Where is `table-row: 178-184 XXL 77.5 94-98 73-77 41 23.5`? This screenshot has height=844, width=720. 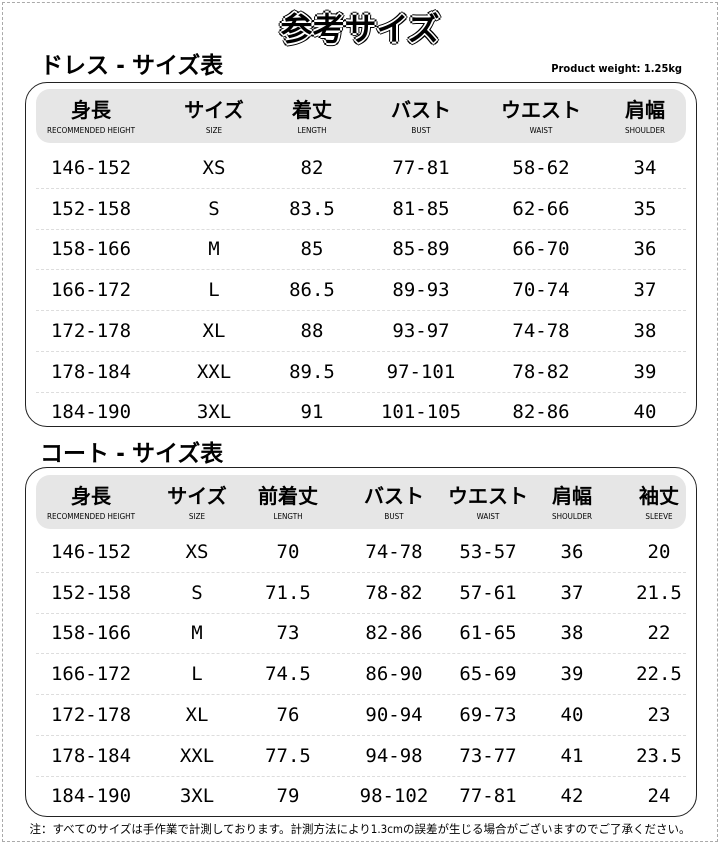
table-row: 178-184 XXL 77.5 94-98 73-77 41 23.5 is located at coordinates (361, 756).